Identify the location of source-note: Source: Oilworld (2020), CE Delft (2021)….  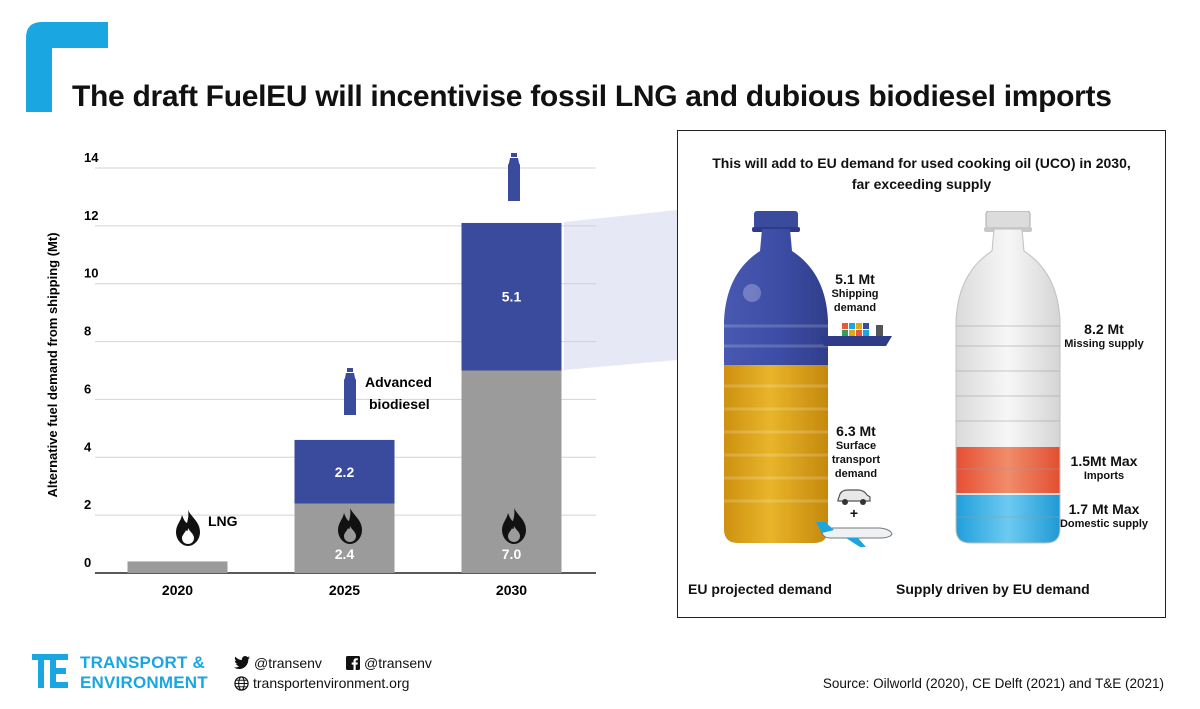
(993, 683).